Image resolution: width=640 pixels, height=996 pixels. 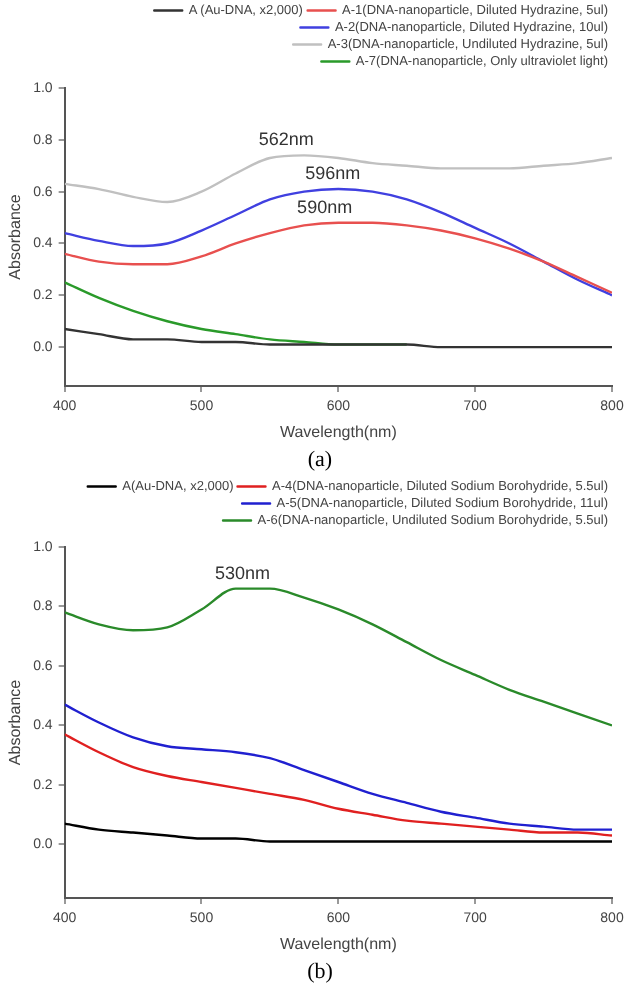 What do you see at coordinates (286, 139) in the screenshot?
I see `annotation: 562nm` at bounding box center [286, 139].